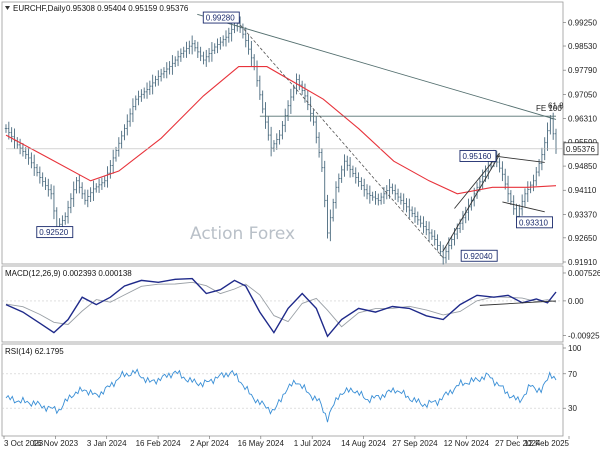 Image resolution: width=600 pixels, height=450 pixels. What do you see at coordinates (584, 273) in the screenshot?
I see `macd-tick-label: 0.007526` at bounding box center [584, 273].